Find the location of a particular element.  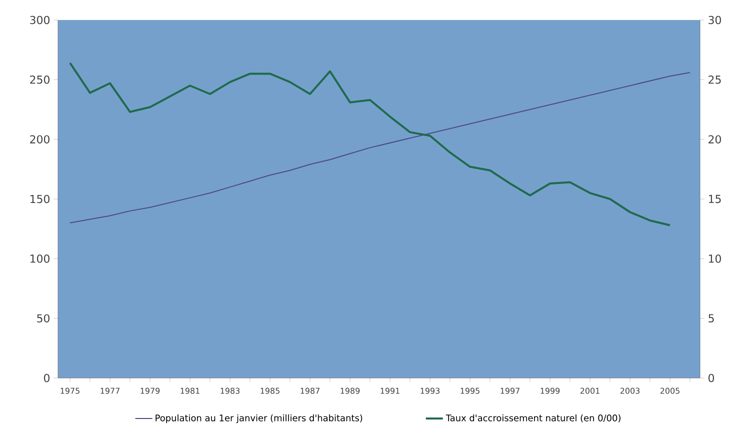

y2-tick-label: 5 is located at coordinates (711, 318).